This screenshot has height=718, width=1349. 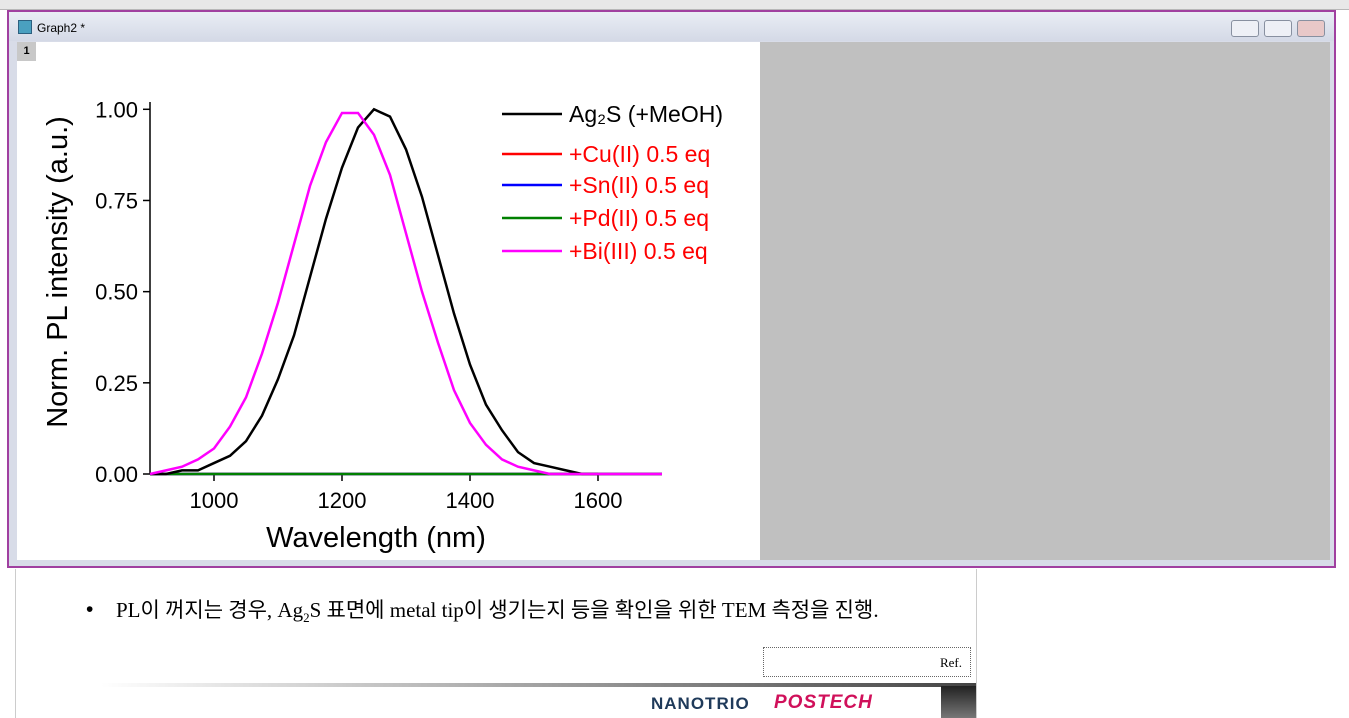 I want to click on x-tick-label: 1200, so click(x=342, y=500).